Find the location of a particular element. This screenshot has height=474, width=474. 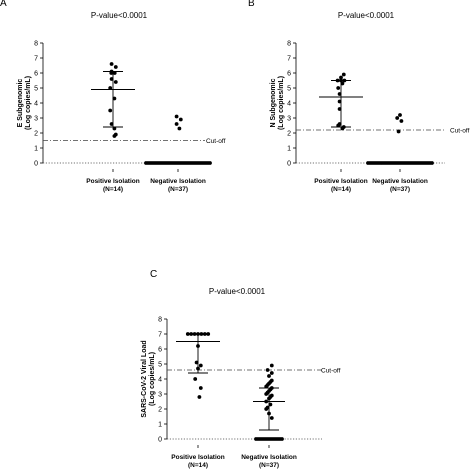

y-axis-title: E Subgenomic is located at coordinates (20, 103).